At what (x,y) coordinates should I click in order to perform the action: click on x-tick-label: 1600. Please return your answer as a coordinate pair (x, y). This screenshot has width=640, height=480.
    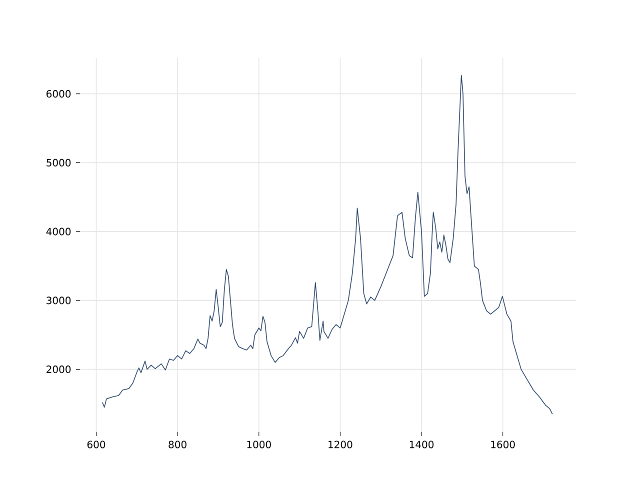
    Looking at the image, I should click on (503, 444).